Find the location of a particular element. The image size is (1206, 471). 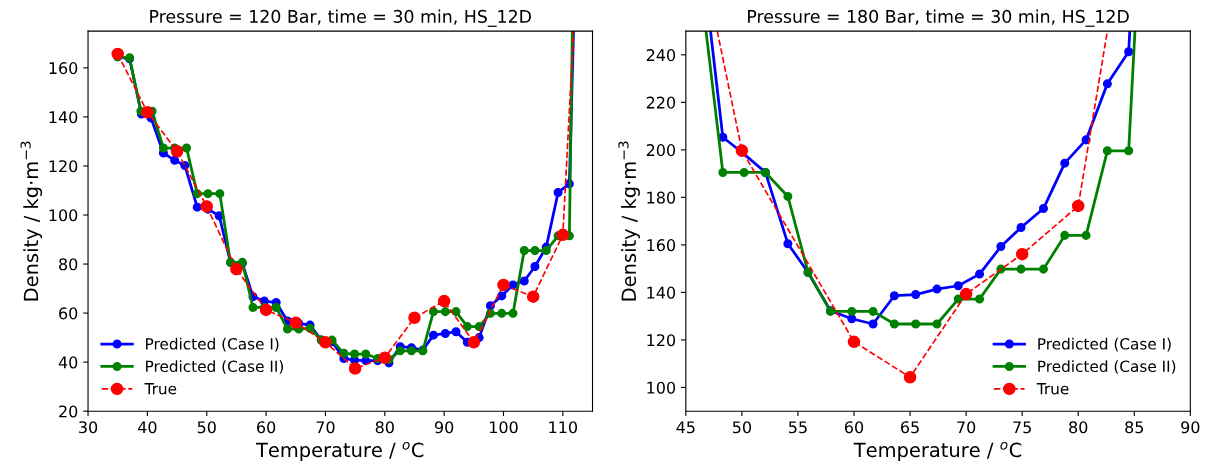

x-tick-label: 75 is located at coordinates (1022, 427).